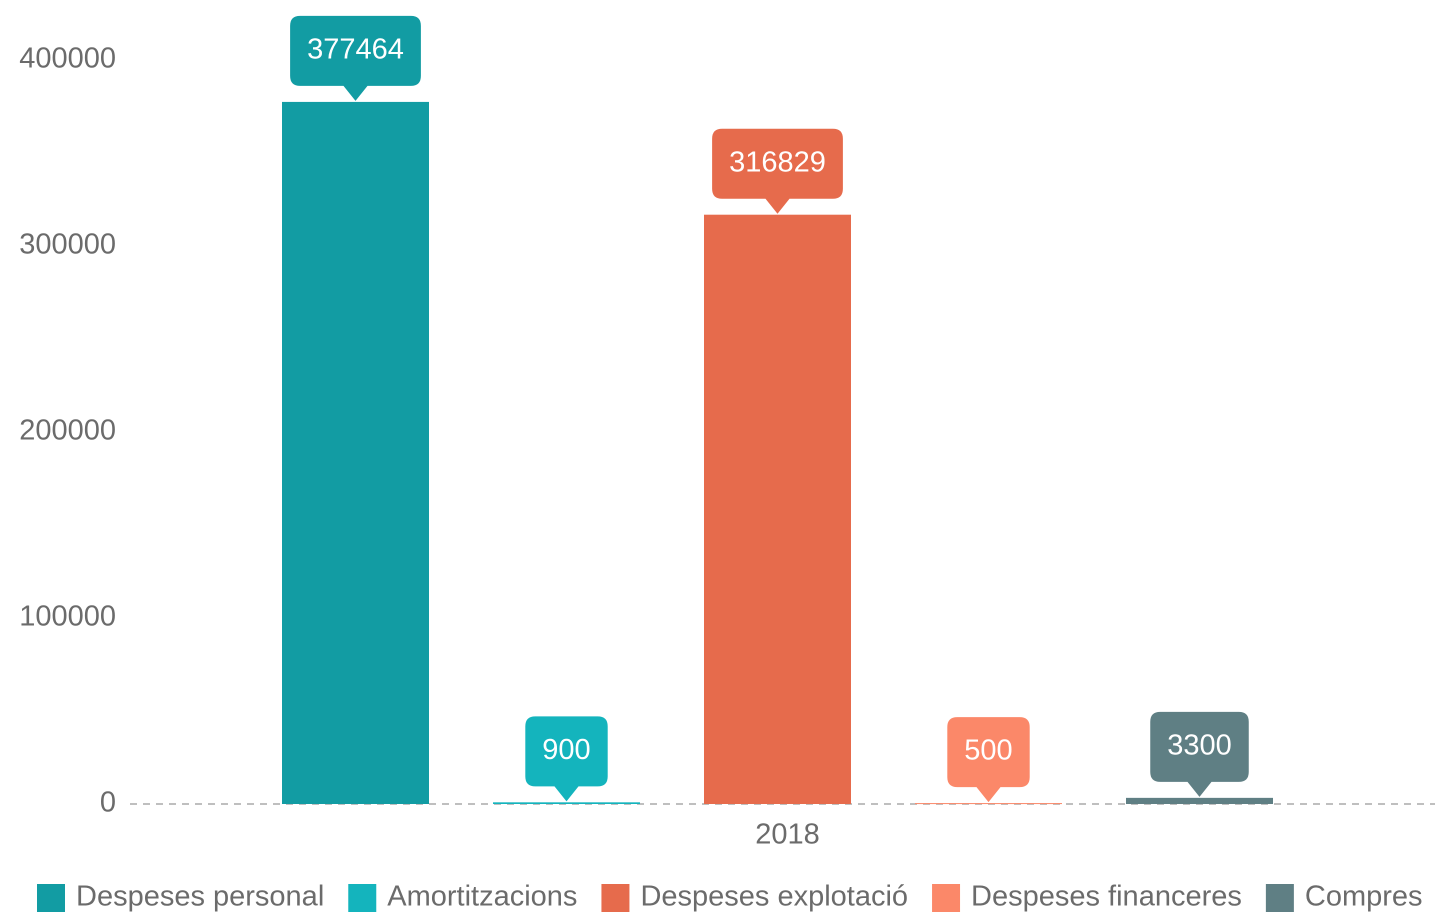 This screenshot has width=1439, height=913. I want to click on legend-label: Amortitzacions, so click(482, 897).